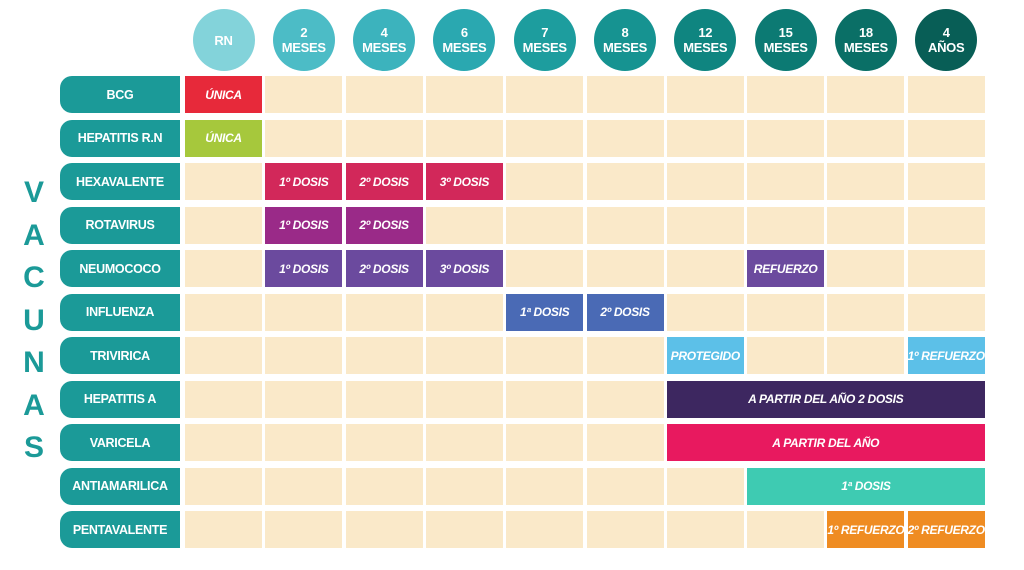 The image size is (1024, 570). Describe the element at coordinates (120, 529) in the screenshot. I see `vaccine-label: PENTAVALENTE` at that location.